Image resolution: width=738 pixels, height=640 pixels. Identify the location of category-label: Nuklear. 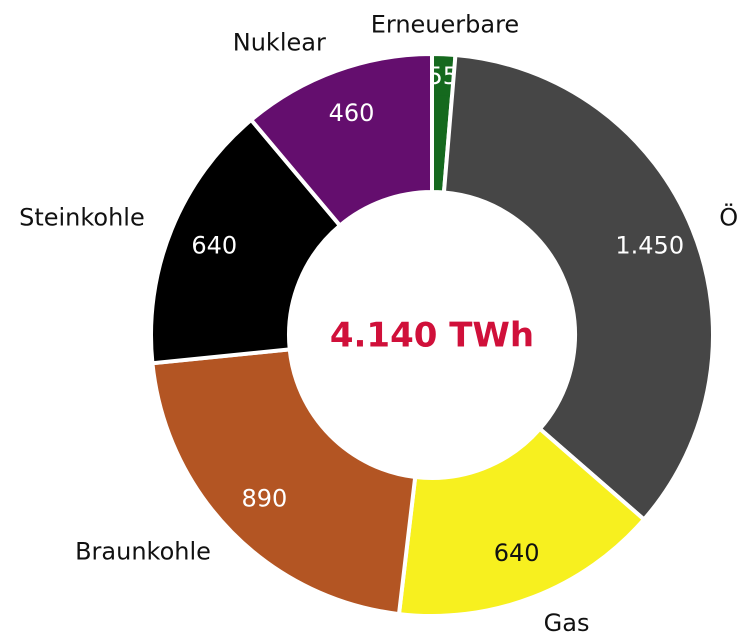
(279, 43).